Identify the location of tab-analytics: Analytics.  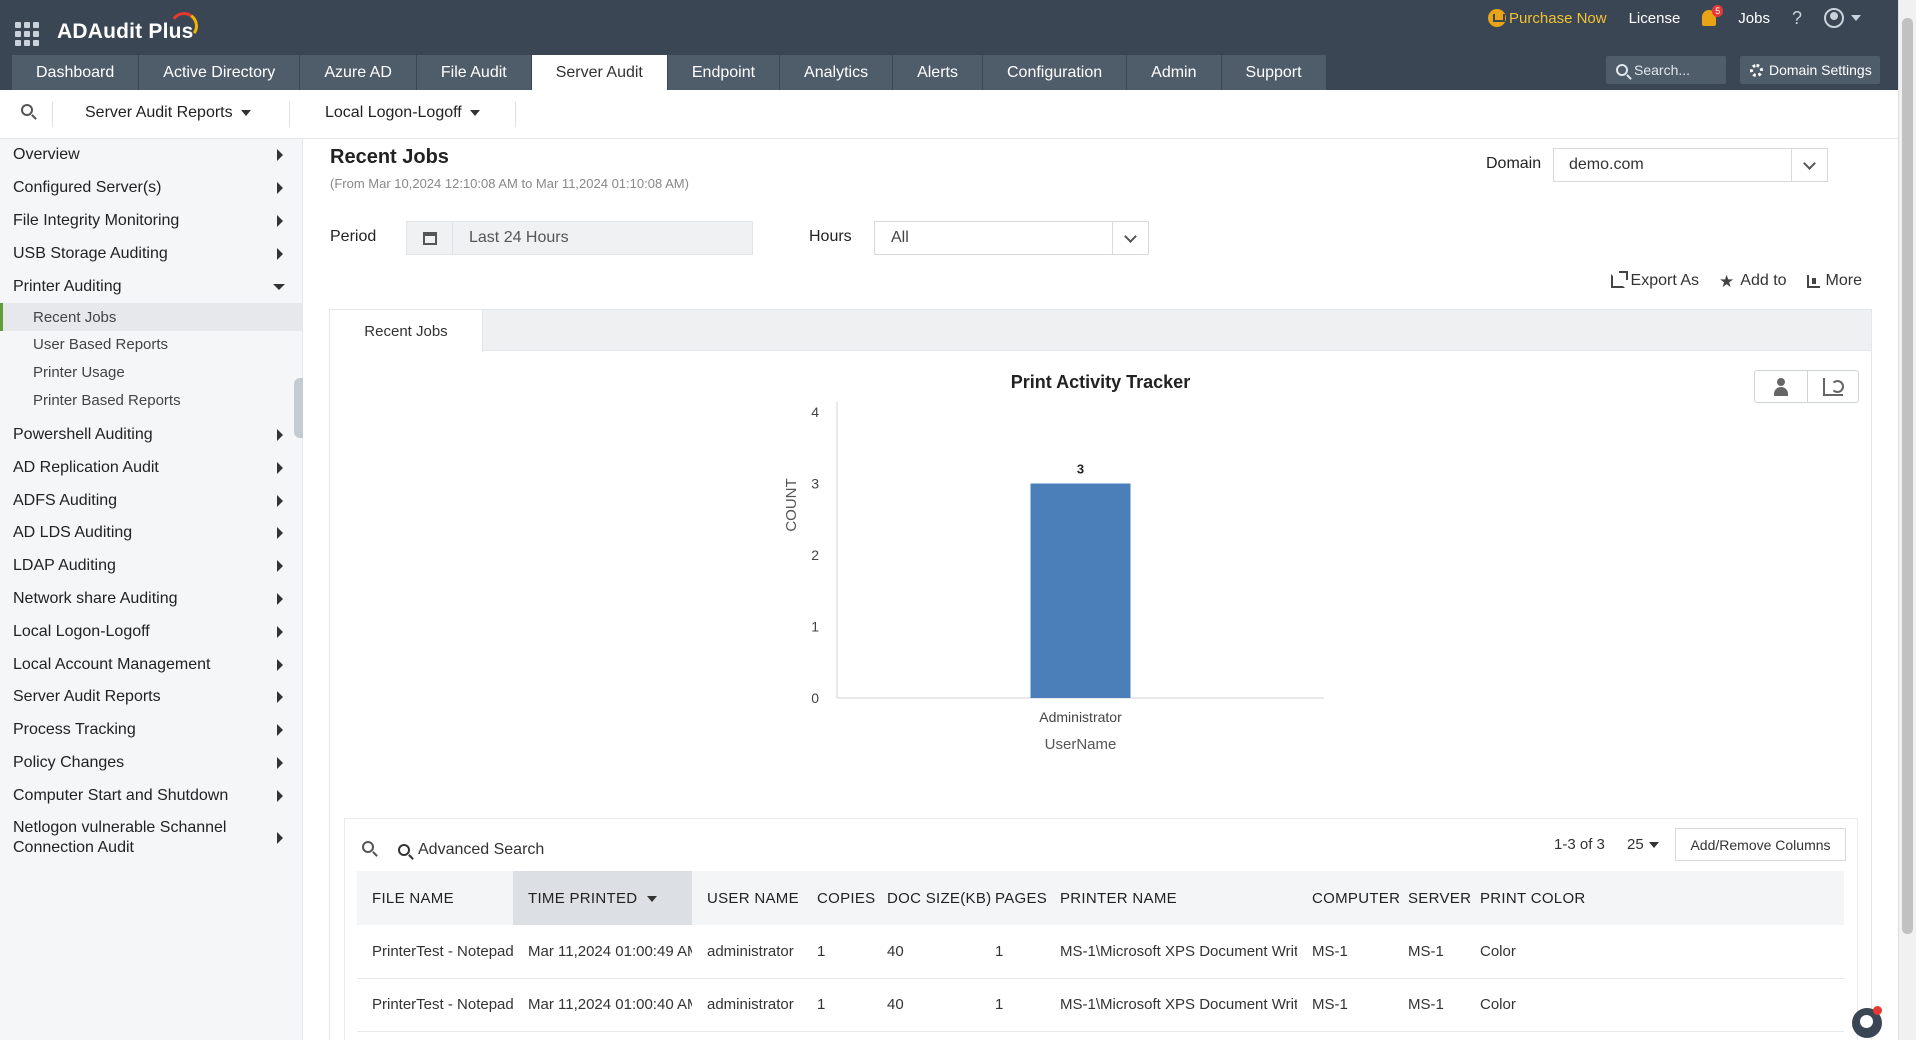
(836, 72).